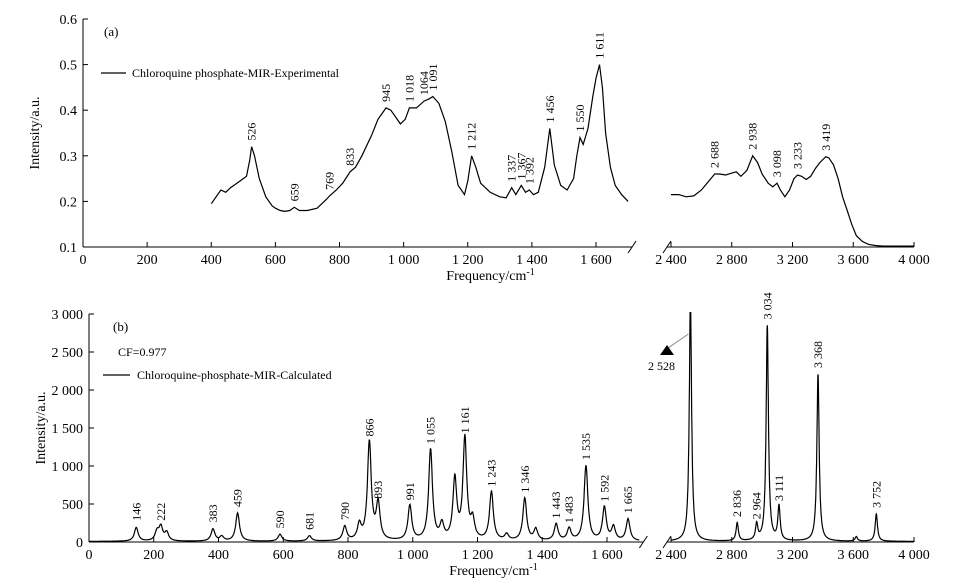 The height and width of the screenshot is (587, 959). Describe the element at coordinates (521, 165) in the screenshot. I see `peak-label: 1 367` at that location.